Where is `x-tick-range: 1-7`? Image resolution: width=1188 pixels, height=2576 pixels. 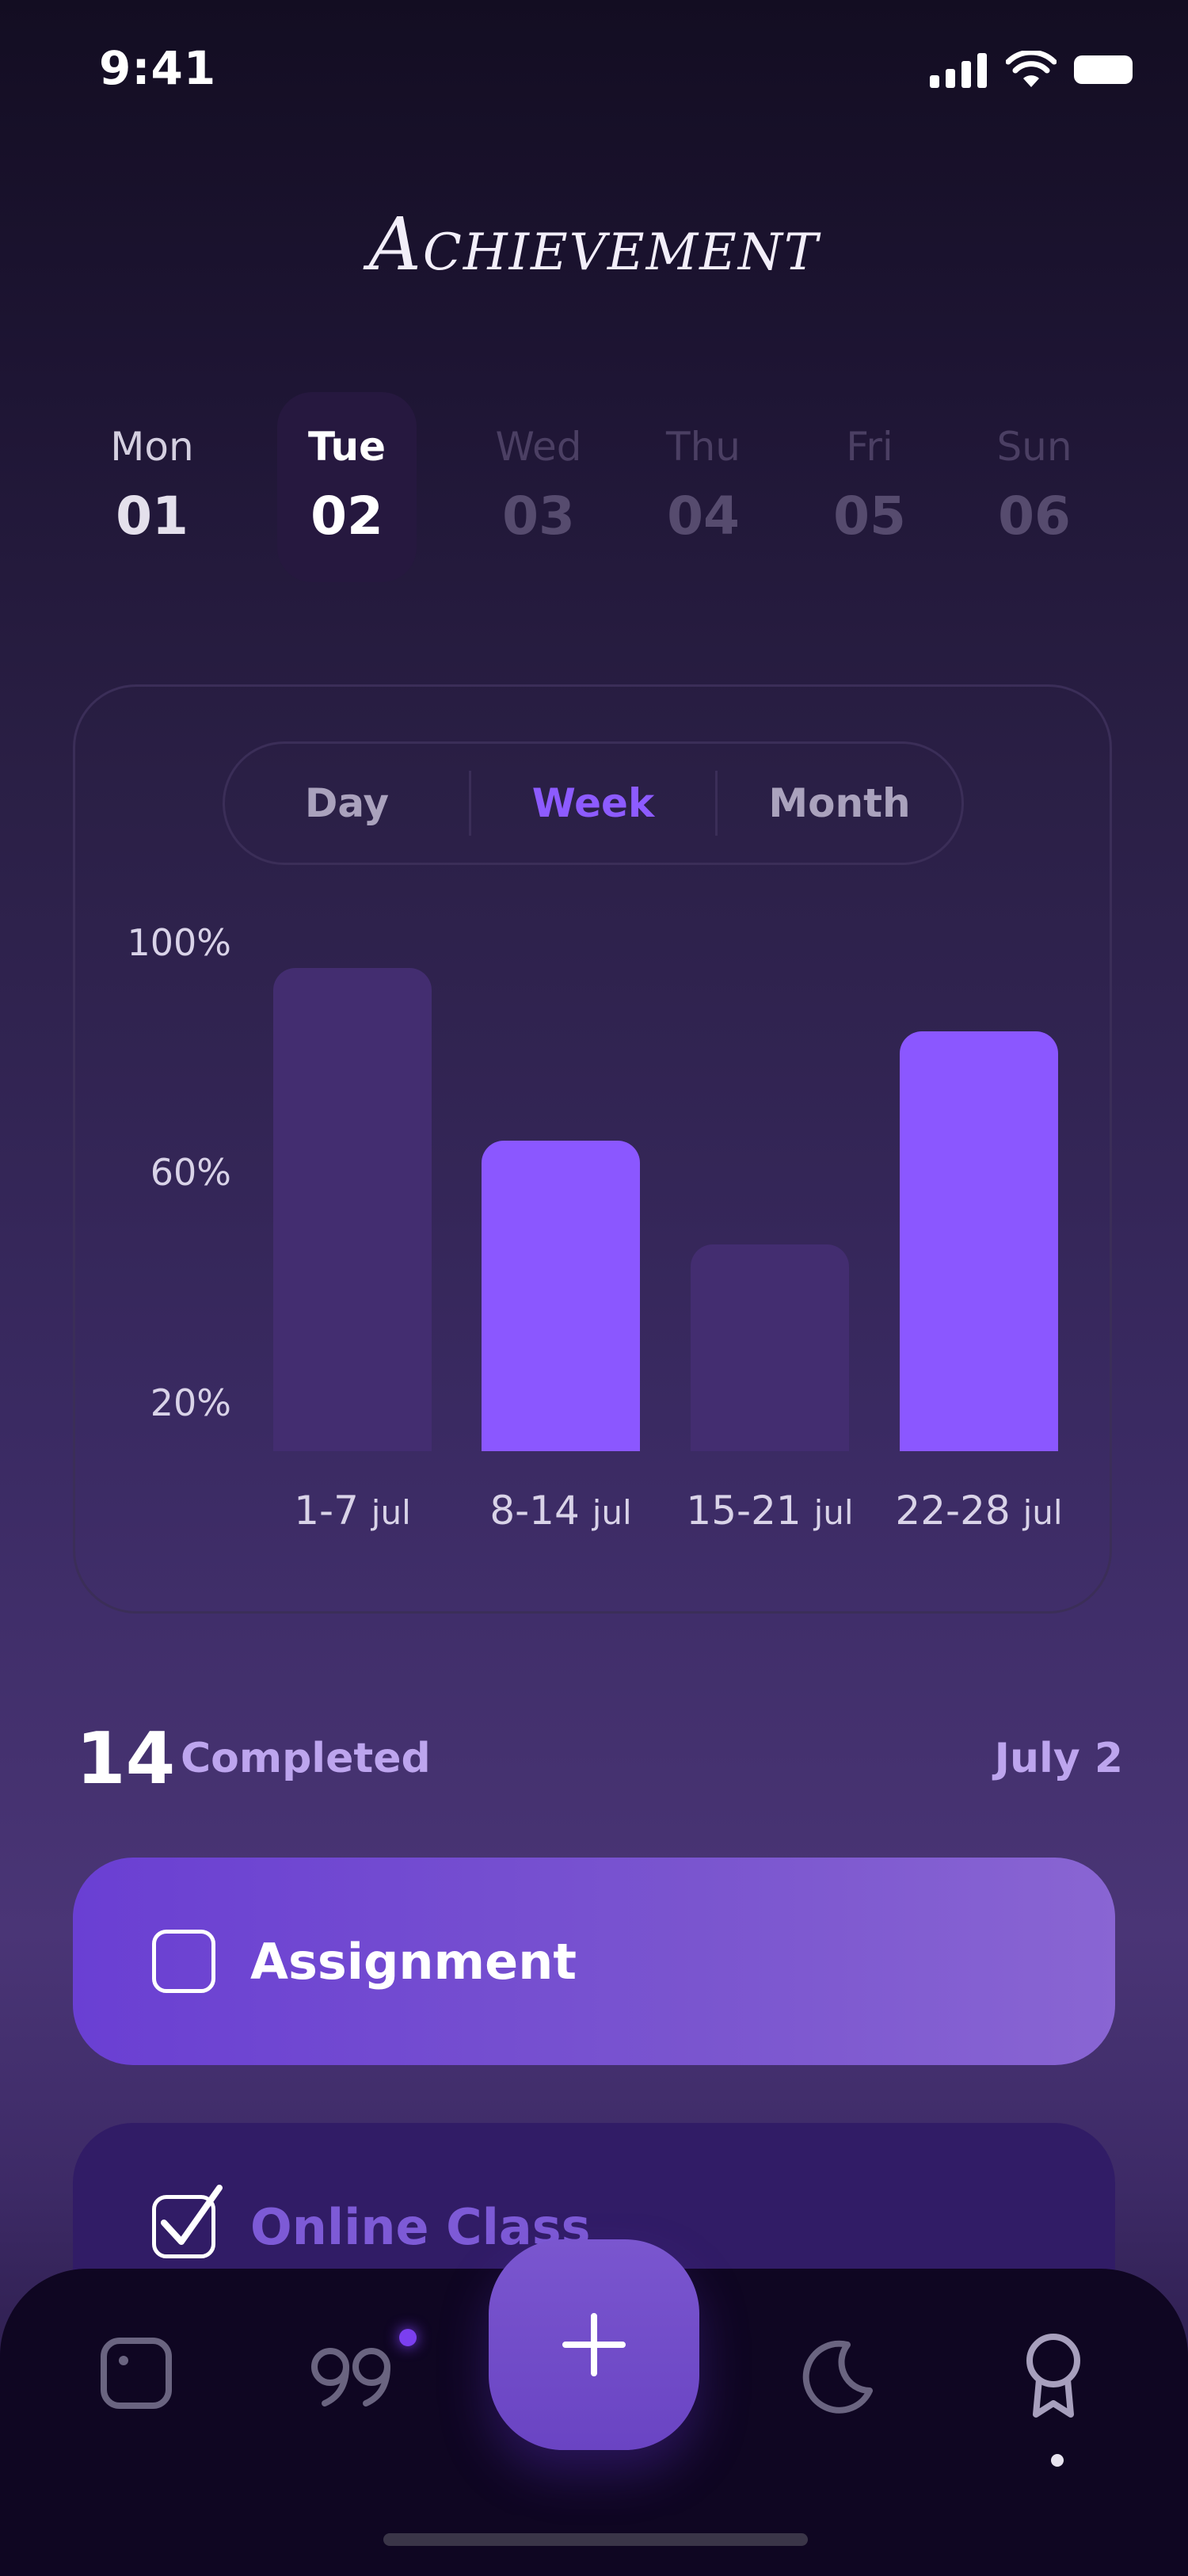 x-tick-range: 1-7 is located at coordinates (326, 1511).